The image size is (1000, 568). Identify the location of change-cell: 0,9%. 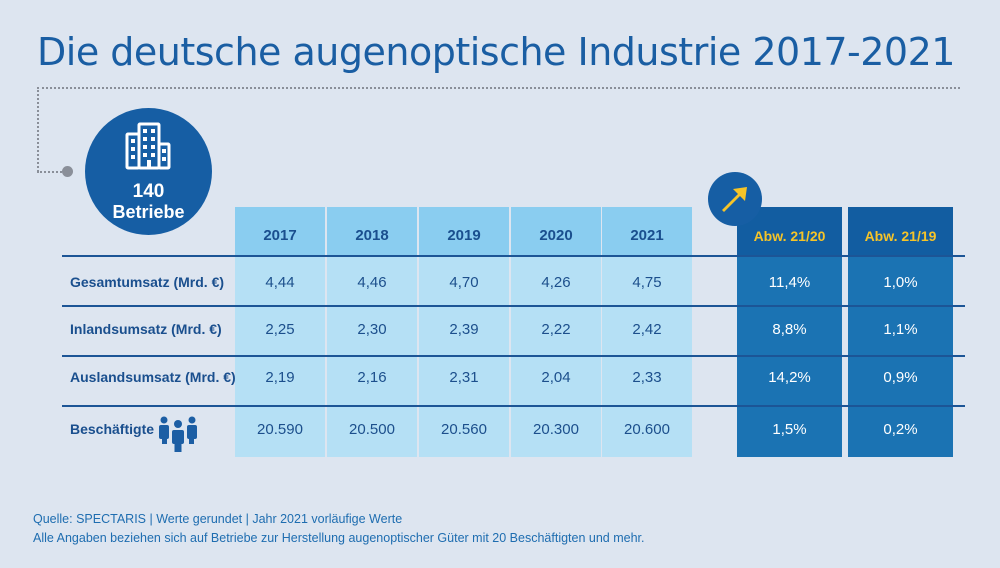
(900, 377).